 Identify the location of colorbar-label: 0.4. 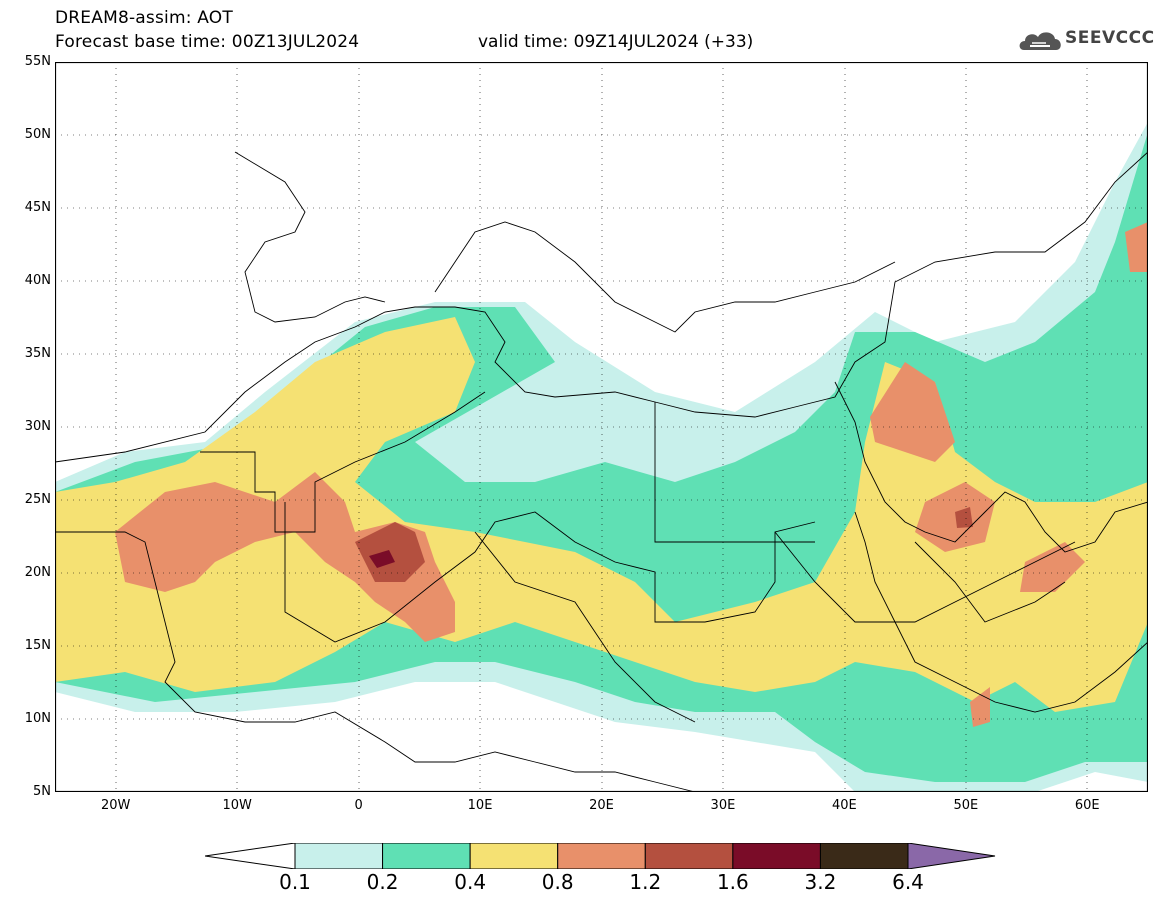
(470, 882).